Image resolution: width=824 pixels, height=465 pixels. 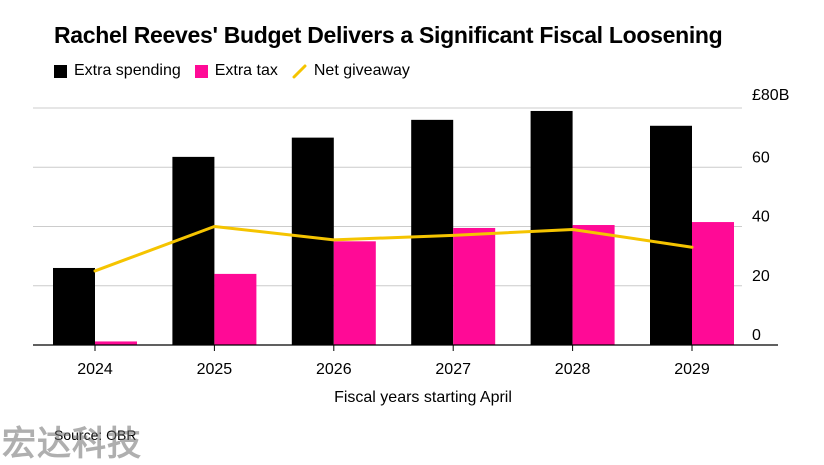 I want to click on source-note: Source: OBR, so click(x=95, y=435).